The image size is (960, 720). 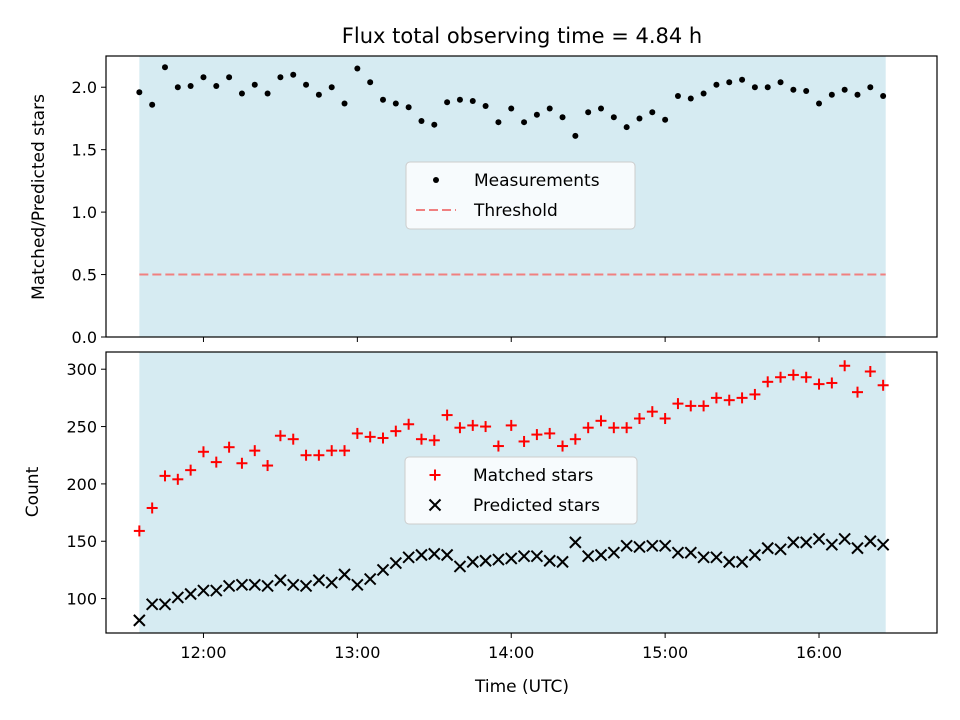 What do you see at coordinates (81, 599) in the screenshot?
I see `y-tick-label: 100` at bounding box center [81, 599].